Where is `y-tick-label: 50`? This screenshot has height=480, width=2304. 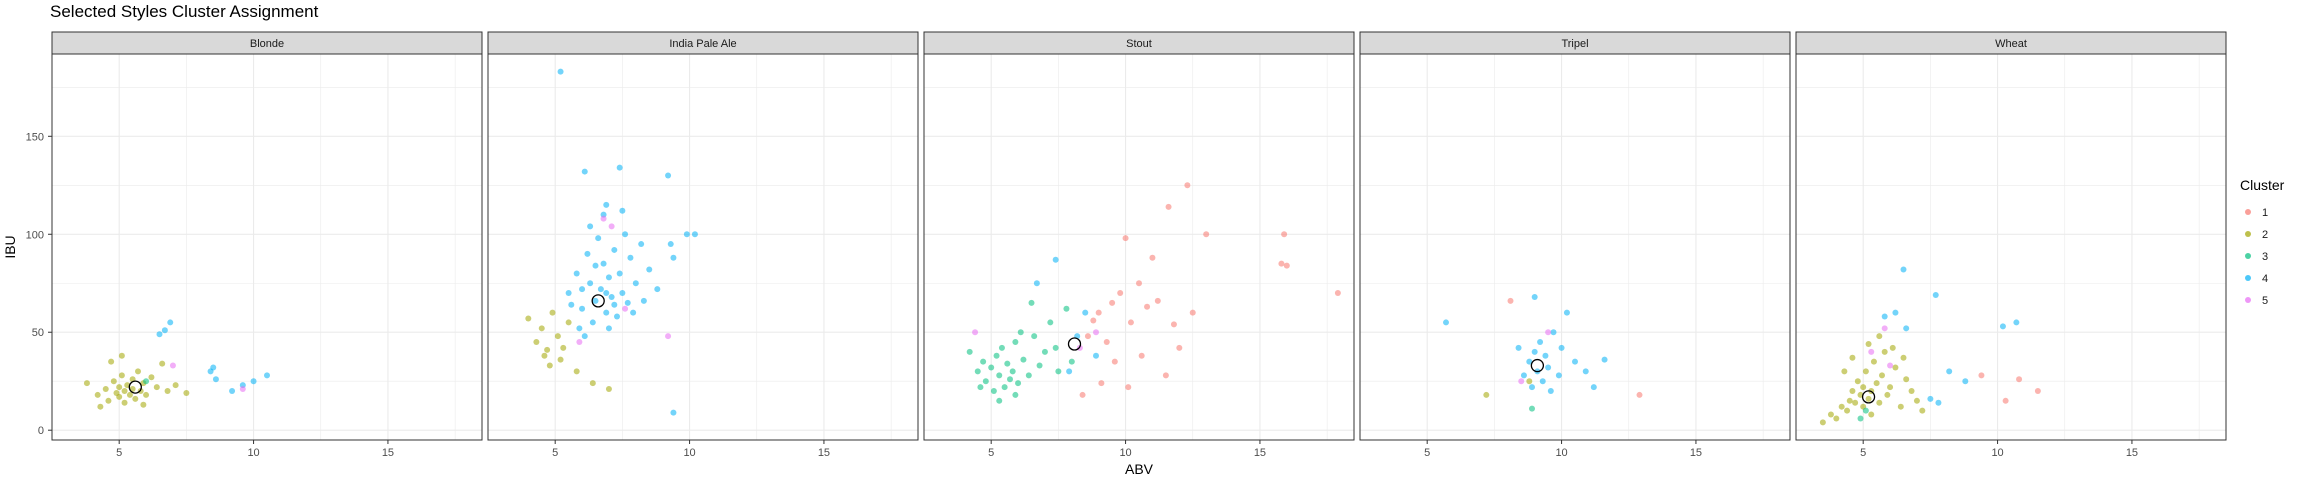
y-tick-label: 50 is located at coordinates (38, 333).